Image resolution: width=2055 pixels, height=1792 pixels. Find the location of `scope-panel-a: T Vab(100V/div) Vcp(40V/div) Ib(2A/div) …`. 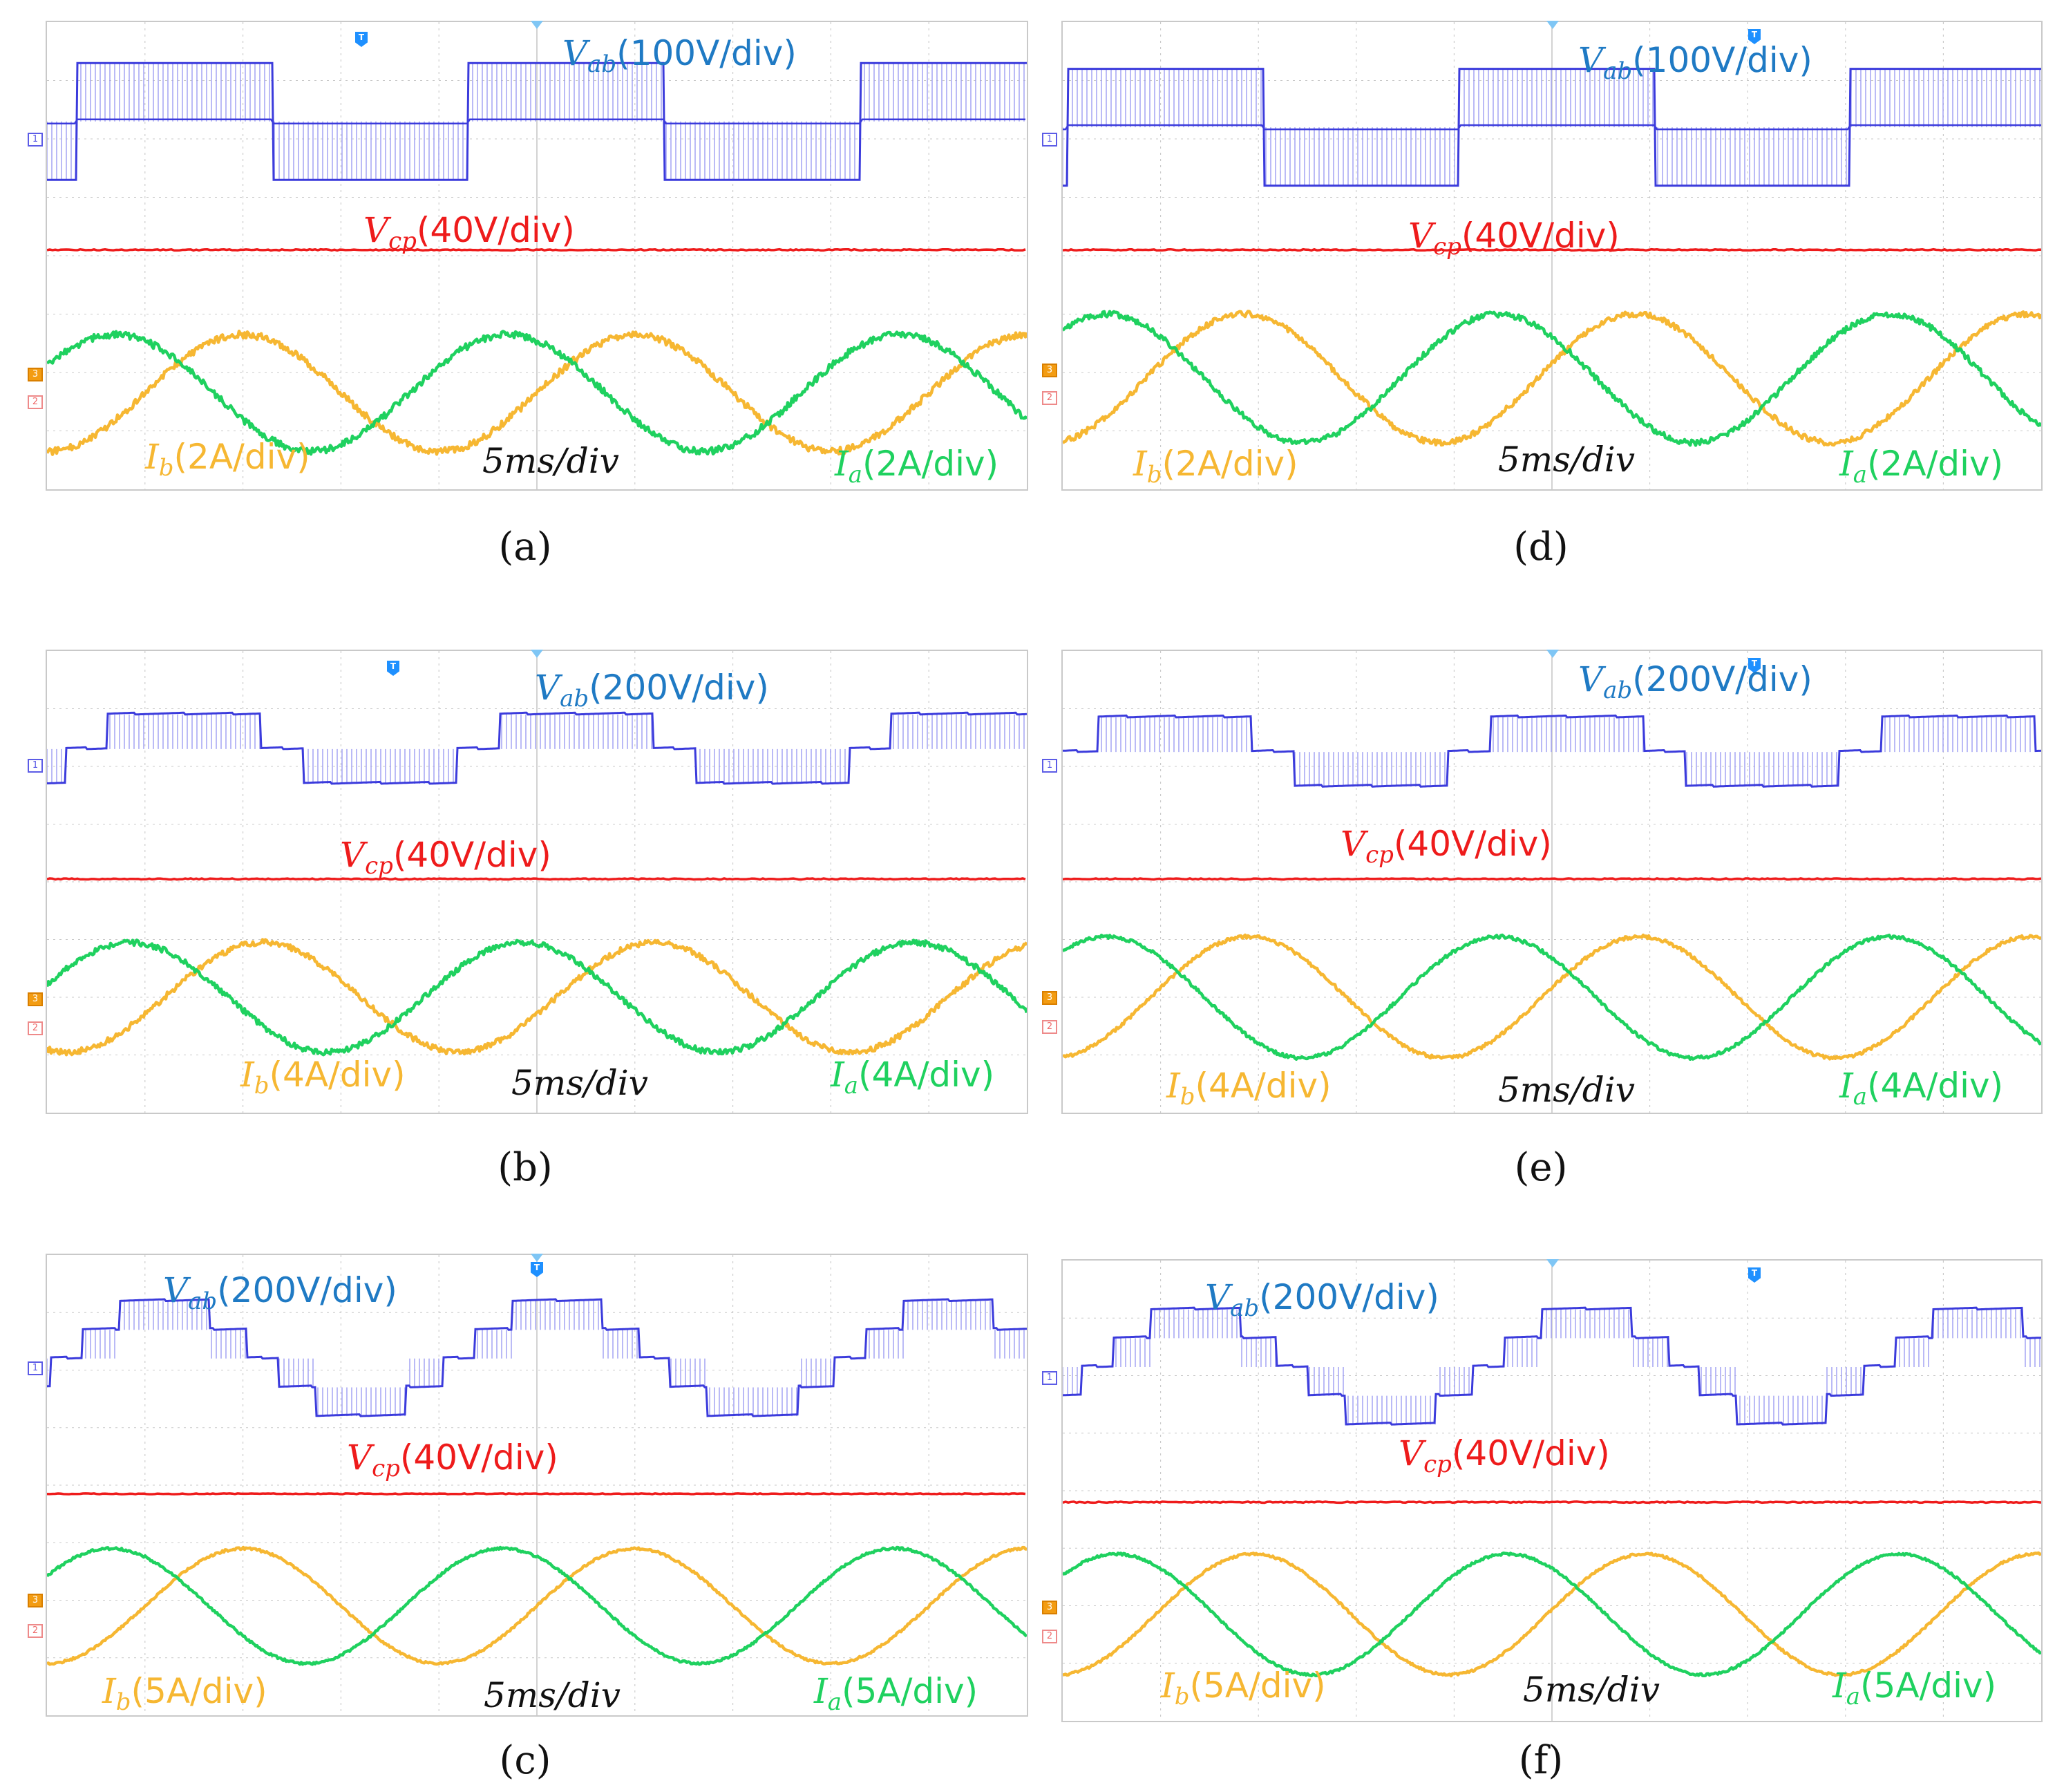

scope-panel-a: T Vab(100V/div) Vcp(40V/div) Ib(2A/div) … is located at coordinates (537, 256).